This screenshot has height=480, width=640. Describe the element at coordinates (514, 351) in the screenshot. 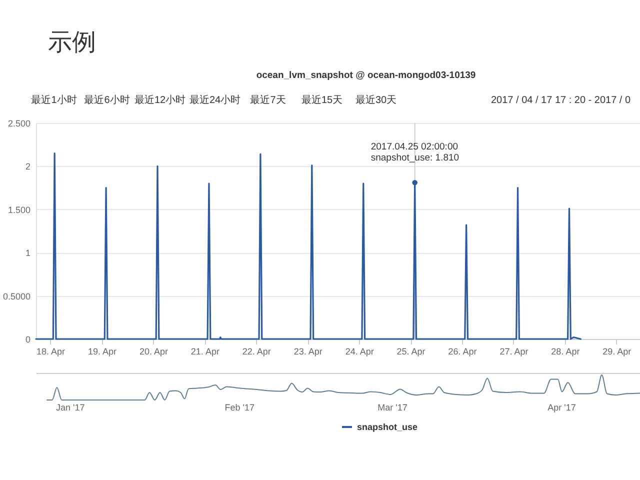

I see `x-tick-label: 27. Apr` at that location.